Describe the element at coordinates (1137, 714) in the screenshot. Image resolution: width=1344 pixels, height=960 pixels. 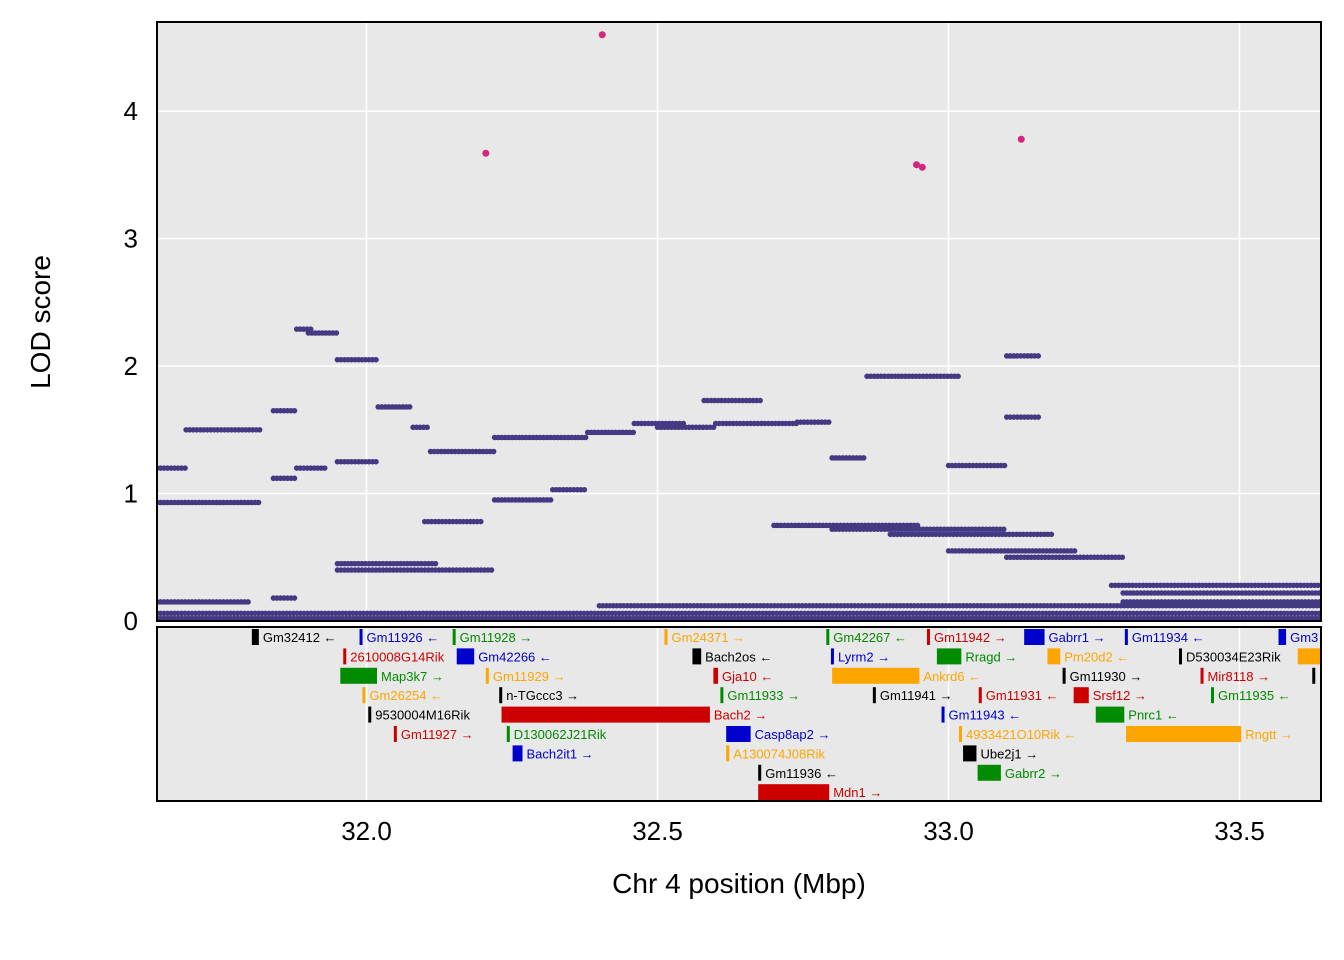
I see `gene: Pnrc1 ←` at that location.